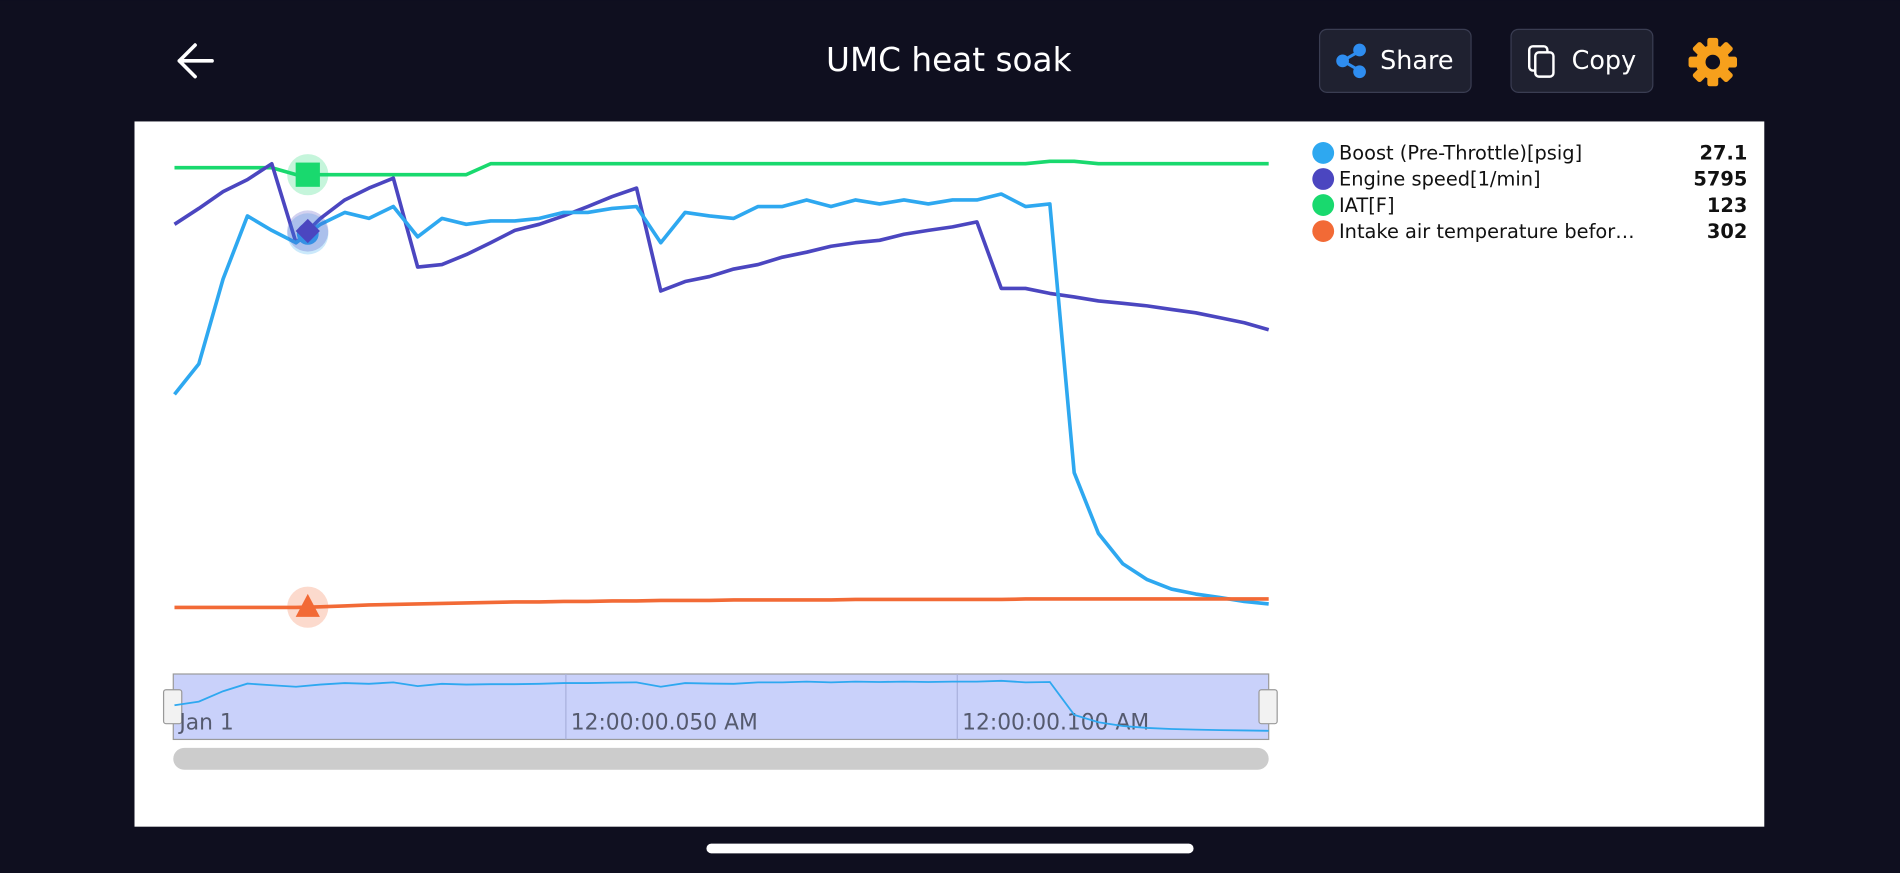 This screenshot has height=873, width=1900. I want to click on share-icon, so click(1351, 61).